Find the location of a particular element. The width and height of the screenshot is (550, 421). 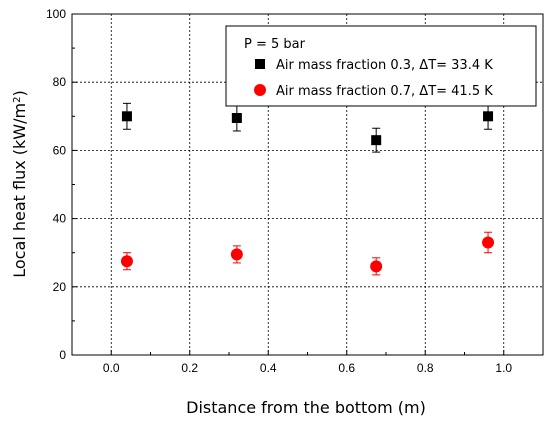

x-tick-label: 0.6 is located at coordinates (346, 368).